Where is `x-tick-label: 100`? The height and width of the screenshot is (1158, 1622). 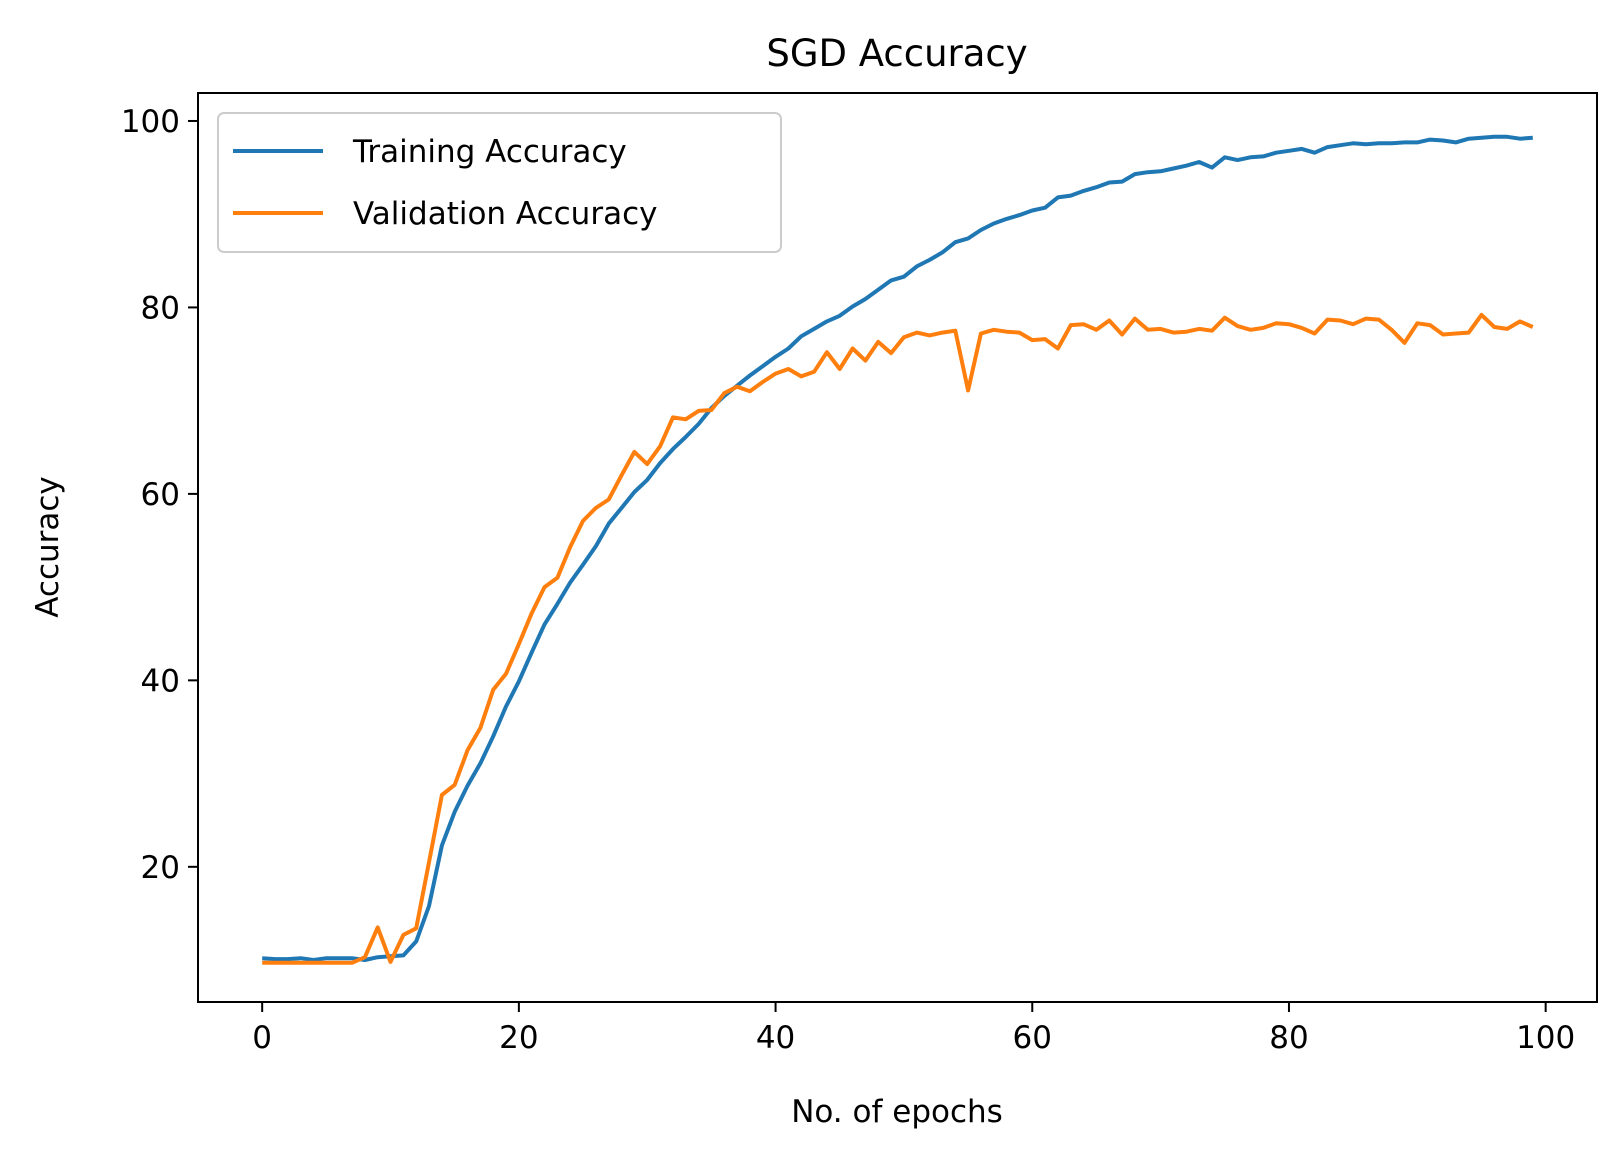 x-tick-label: 100 is located at coordinates (1545, 1038).